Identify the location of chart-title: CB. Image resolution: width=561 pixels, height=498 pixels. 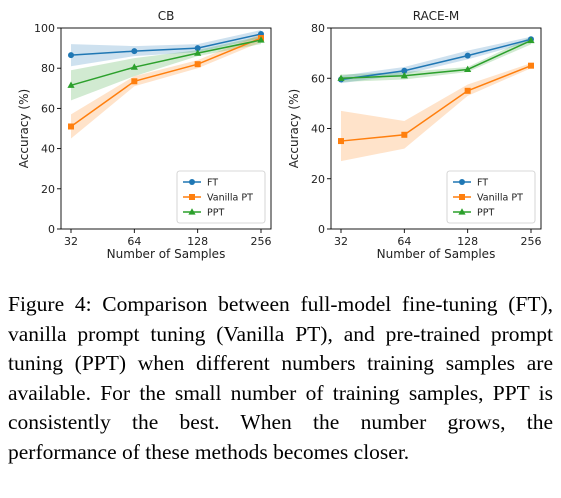
(166, 16).